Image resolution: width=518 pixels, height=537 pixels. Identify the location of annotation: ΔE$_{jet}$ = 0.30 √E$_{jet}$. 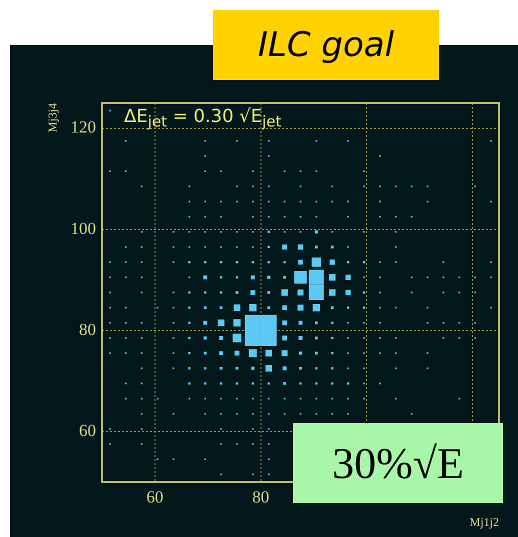
(203, 118).